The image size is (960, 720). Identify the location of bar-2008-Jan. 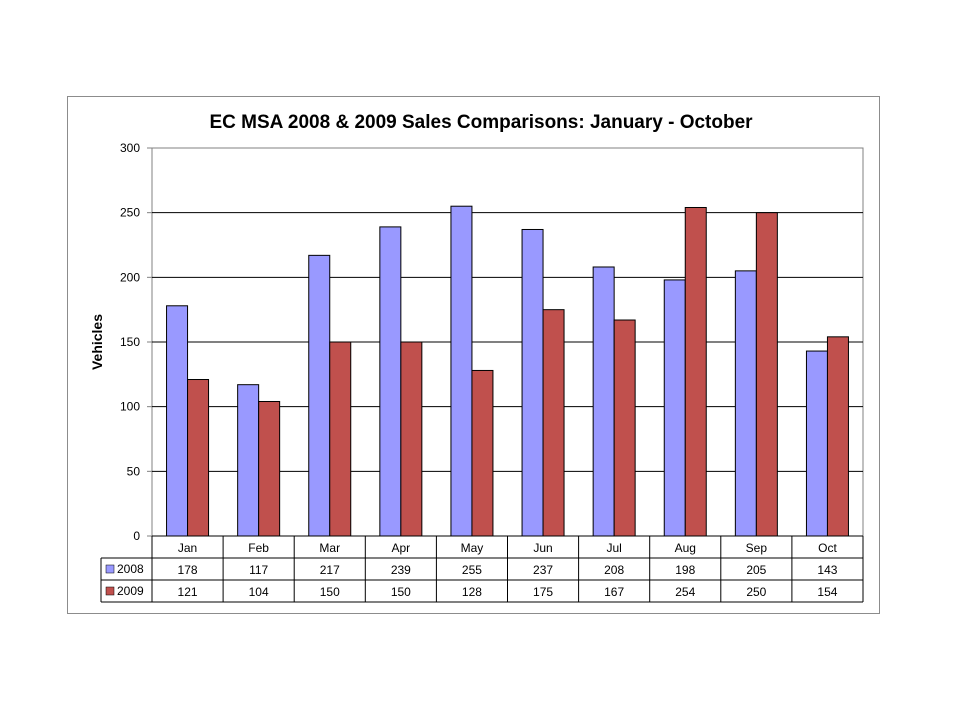
(177, 421).